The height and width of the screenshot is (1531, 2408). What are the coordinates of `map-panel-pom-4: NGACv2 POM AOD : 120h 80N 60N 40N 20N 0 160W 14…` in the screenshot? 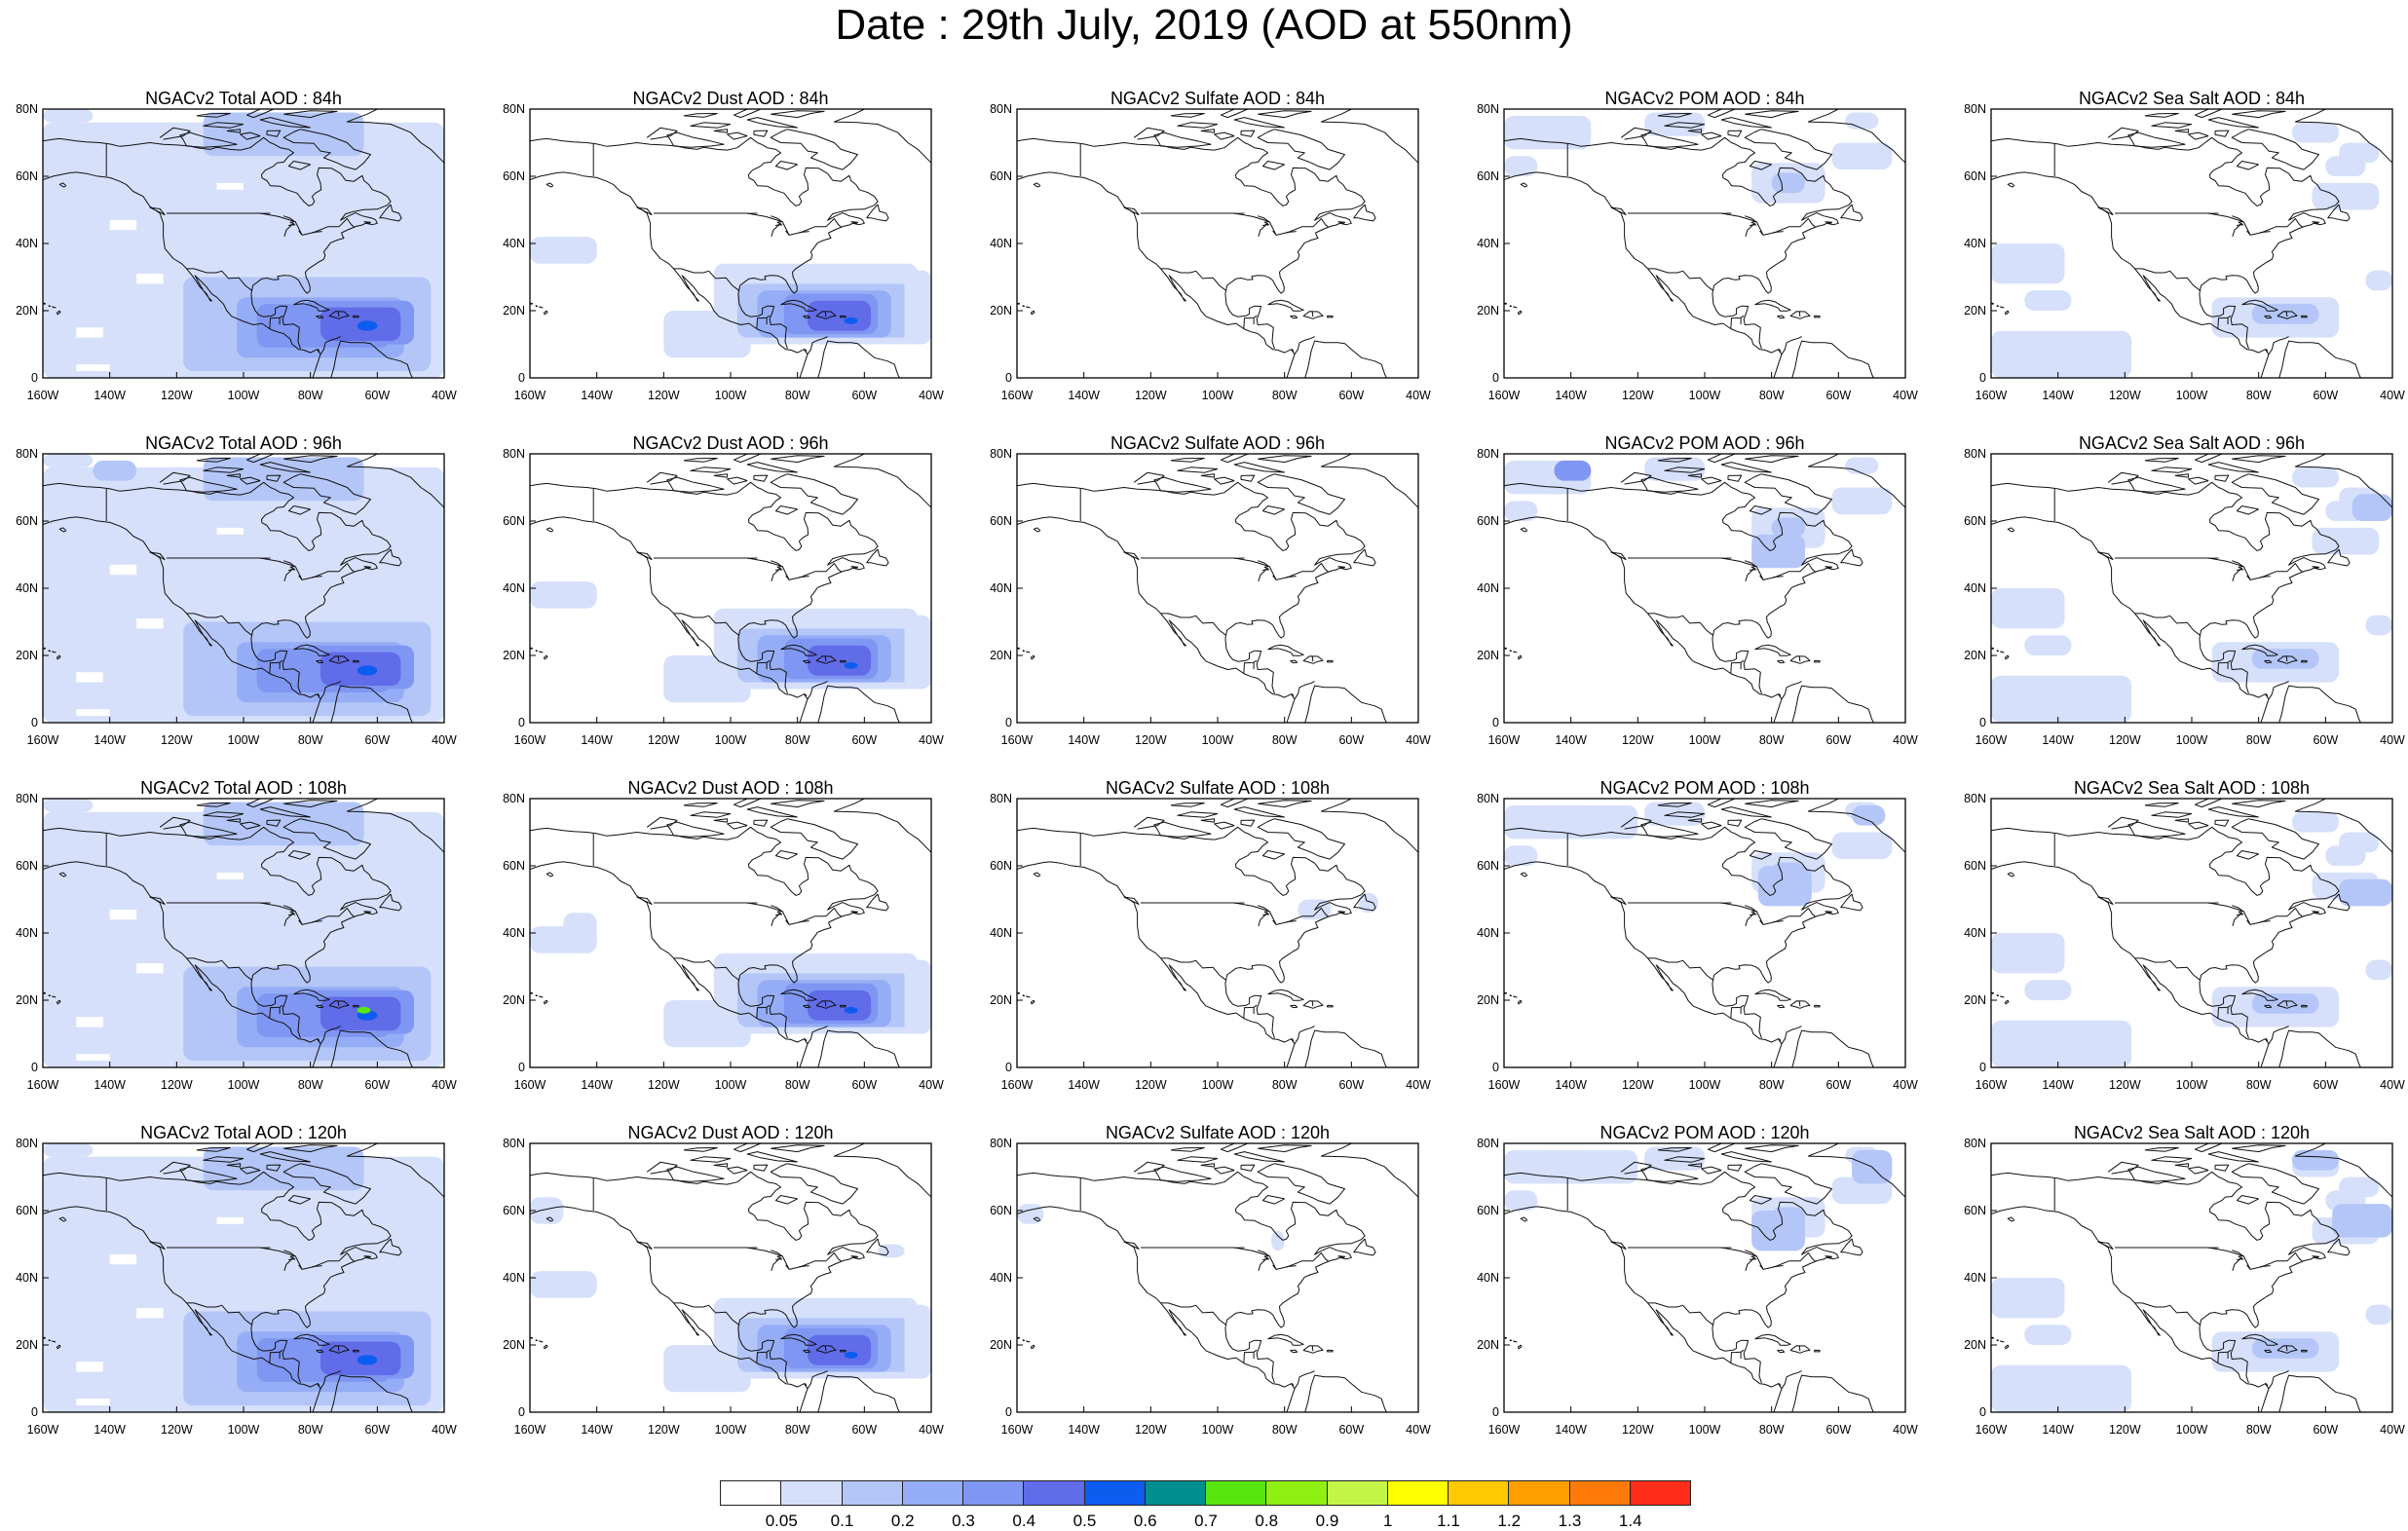 It's located at (1704, 1279).